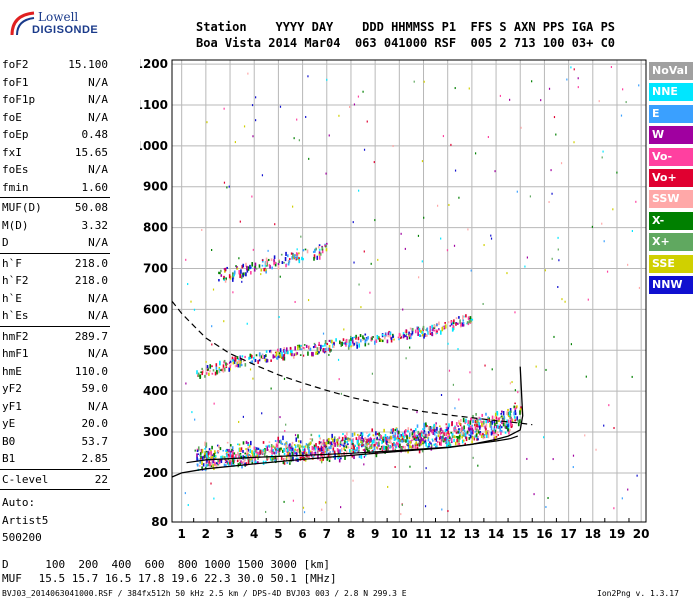 The width and height of the screenshot is (700, 600). I want to click on logo-lowell-text: Lowell, so click(58, 17).